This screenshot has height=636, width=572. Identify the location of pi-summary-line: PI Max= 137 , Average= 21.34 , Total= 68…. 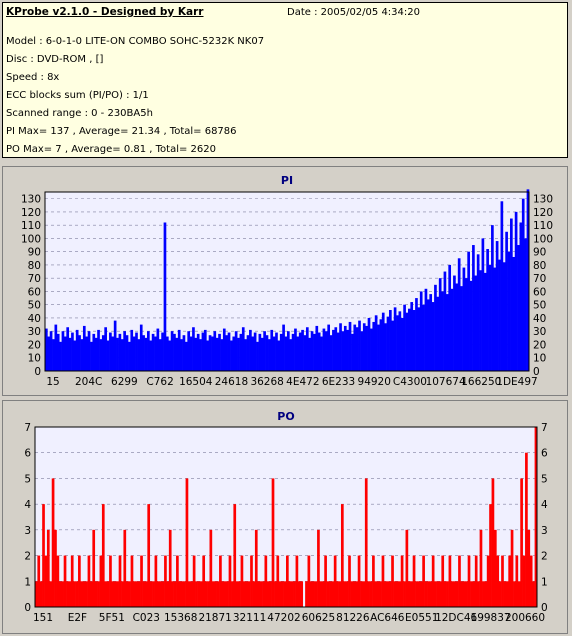
(121, 131).